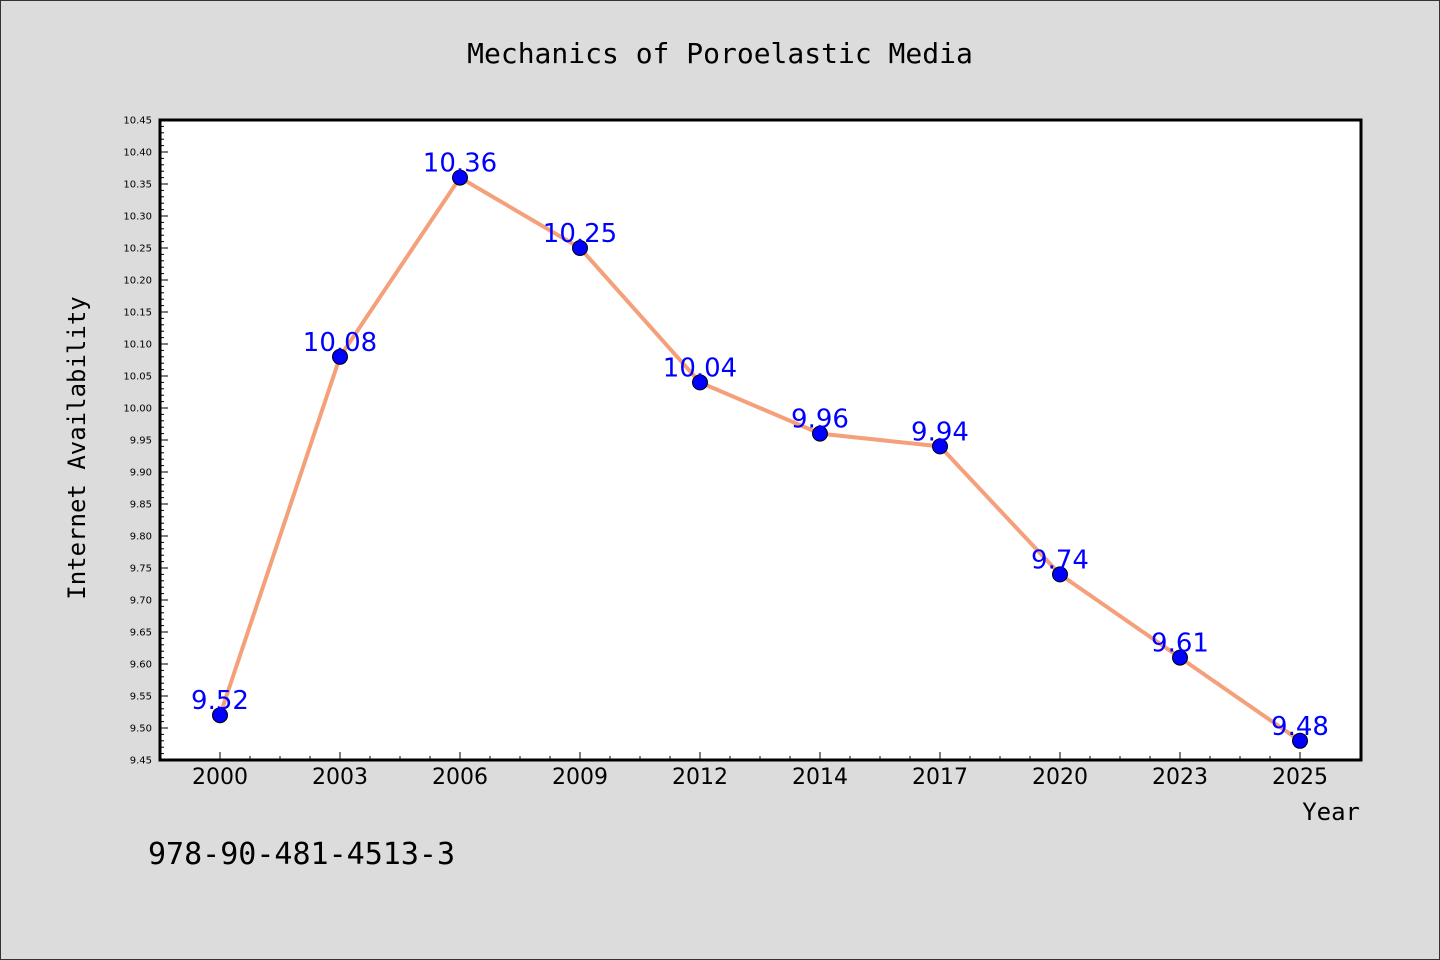 This screenshot has width=1440, height=960. What do you see at coordinates (220, 701) in the screenshot?
I see `data-label: 9.52` at bounding box center [220, 701].